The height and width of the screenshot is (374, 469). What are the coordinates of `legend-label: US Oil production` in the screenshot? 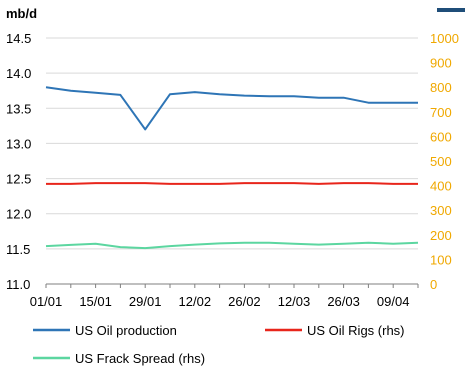 It's located at (126, 330).